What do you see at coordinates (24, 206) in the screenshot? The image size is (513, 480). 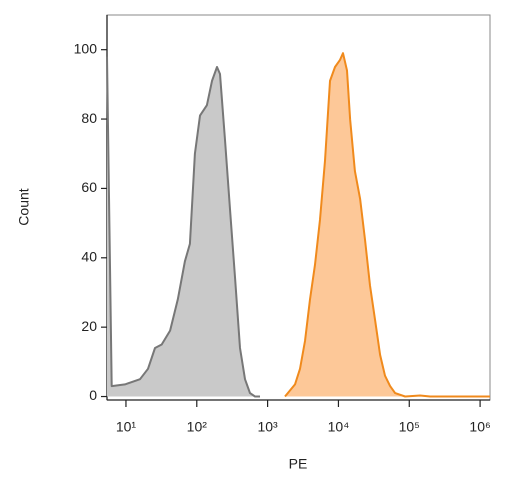 I see `y-axis-label: Count` at bounding box center [24, 206].